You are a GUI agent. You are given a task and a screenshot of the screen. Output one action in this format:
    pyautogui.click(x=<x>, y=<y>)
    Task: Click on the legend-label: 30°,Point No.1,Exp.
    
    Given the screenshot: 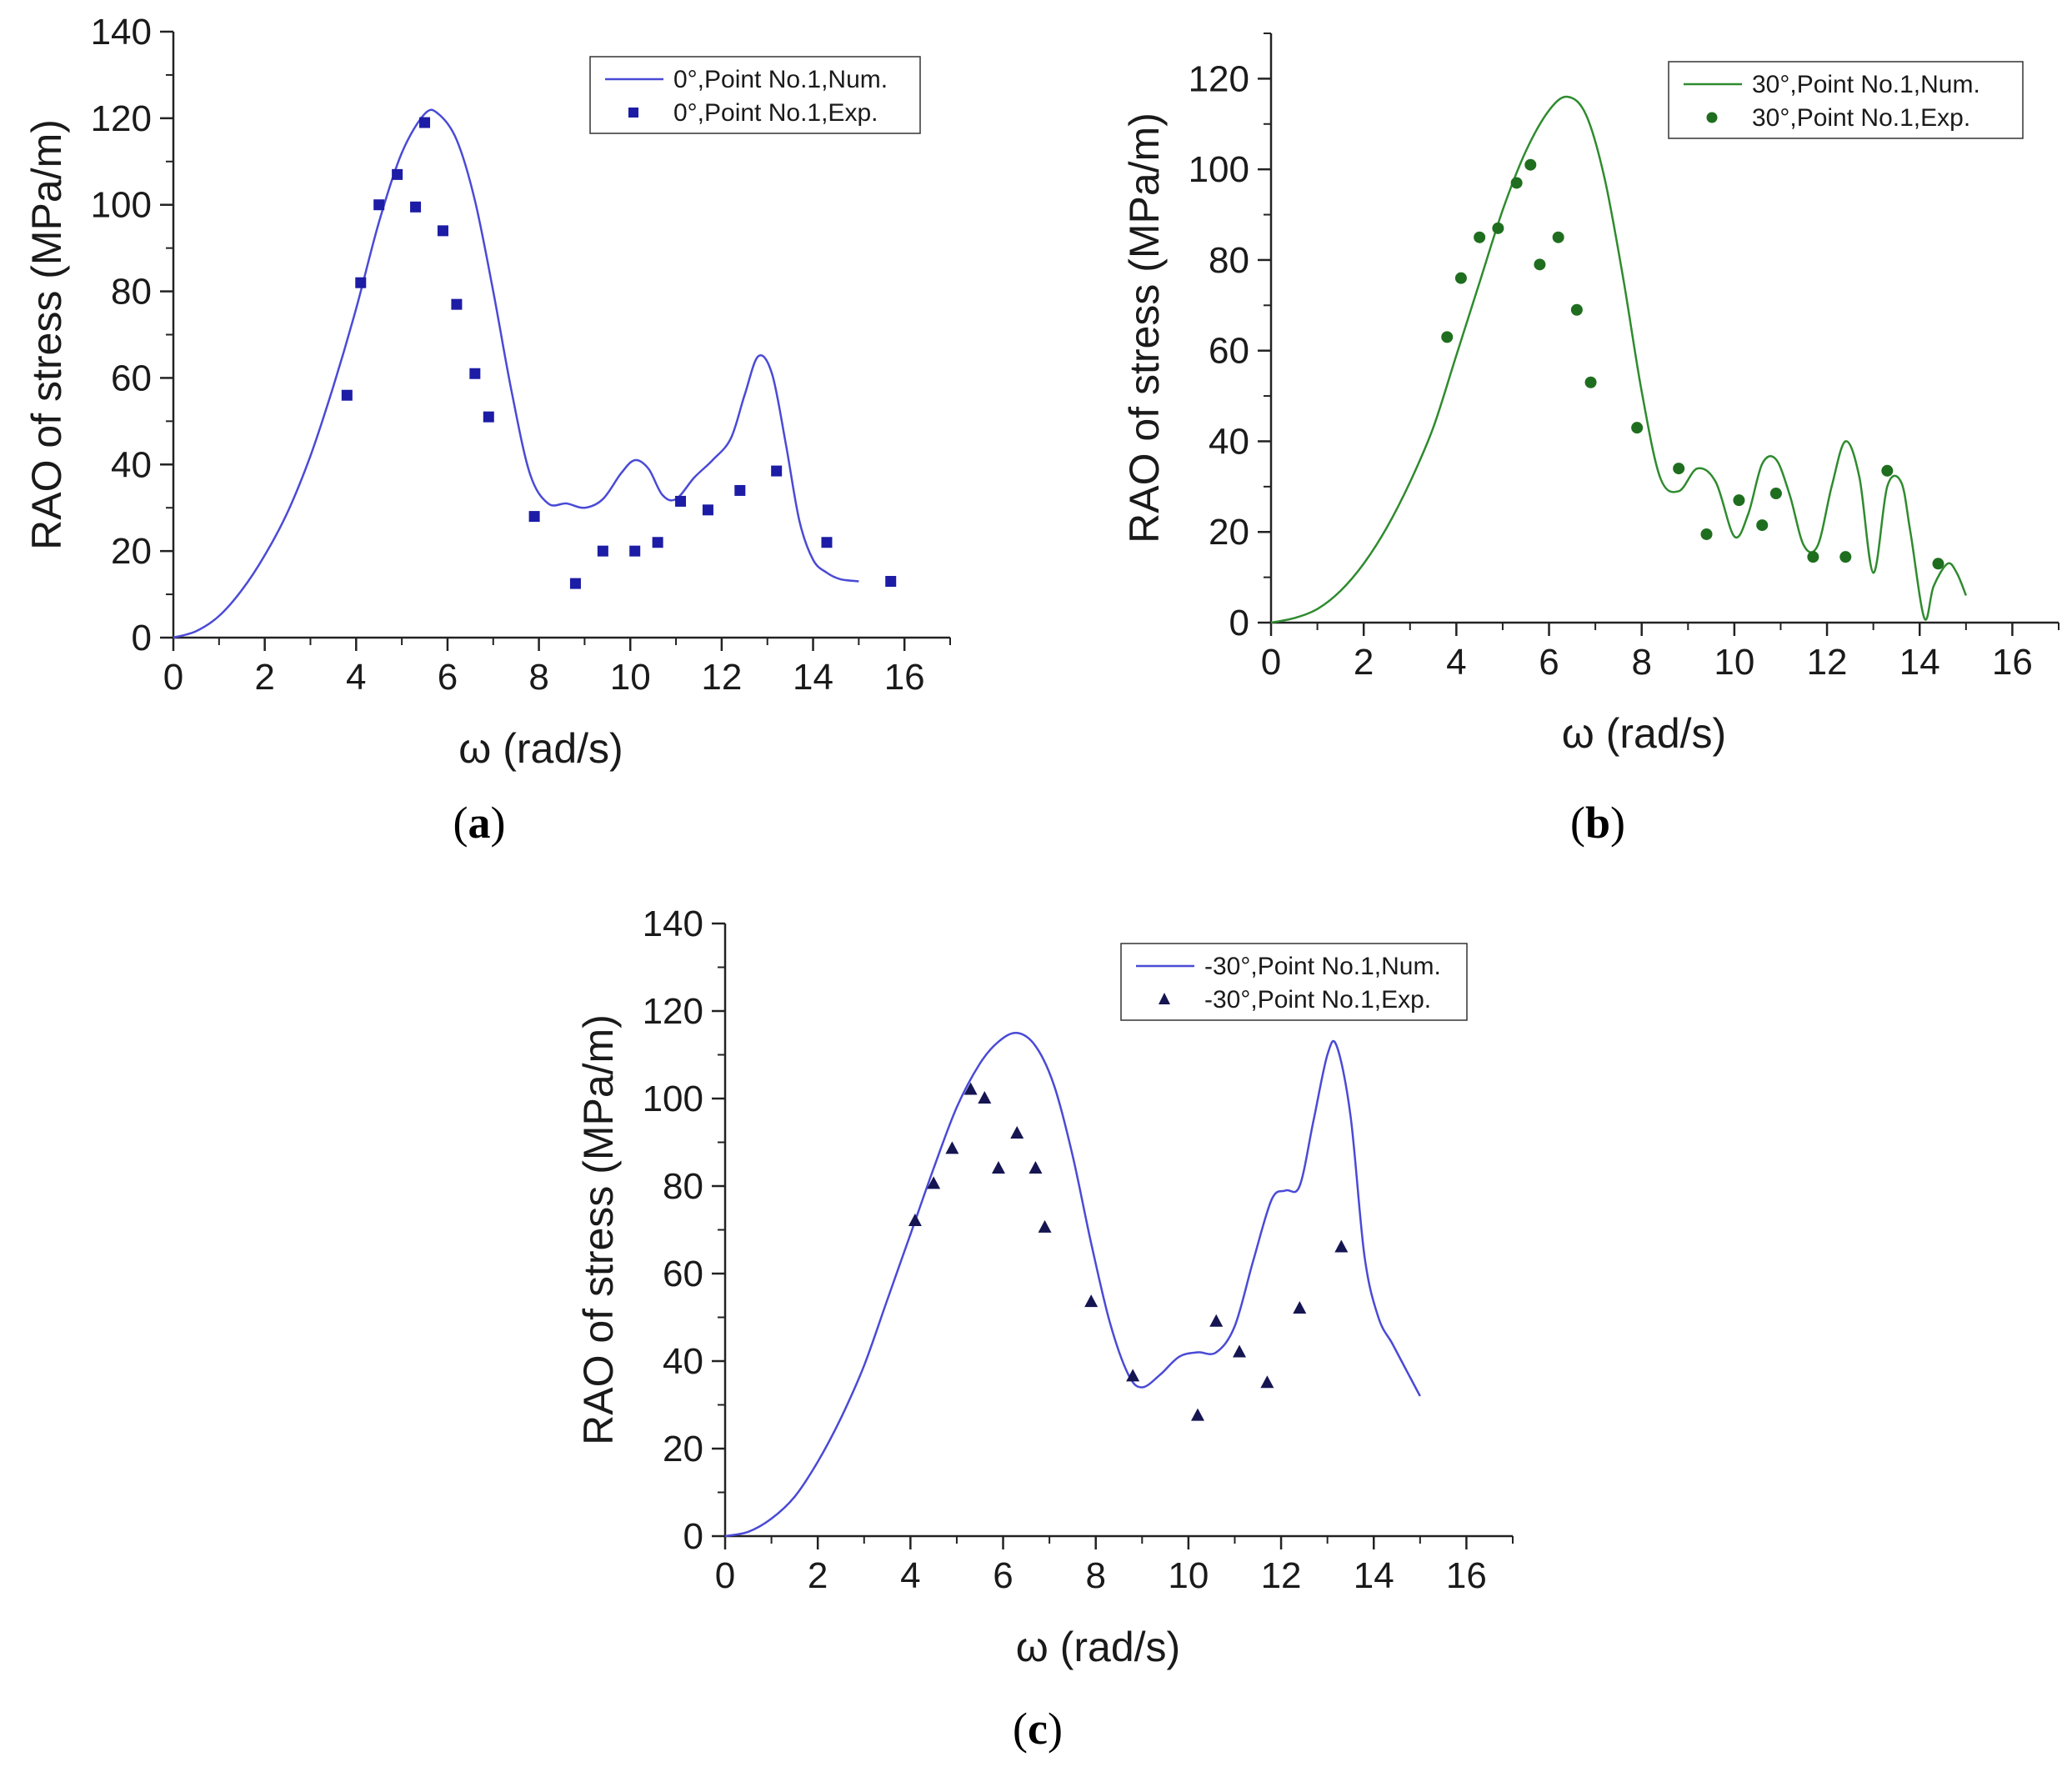 What is the action you would take?
    pyautogui.click(x=1861, y=118)
    